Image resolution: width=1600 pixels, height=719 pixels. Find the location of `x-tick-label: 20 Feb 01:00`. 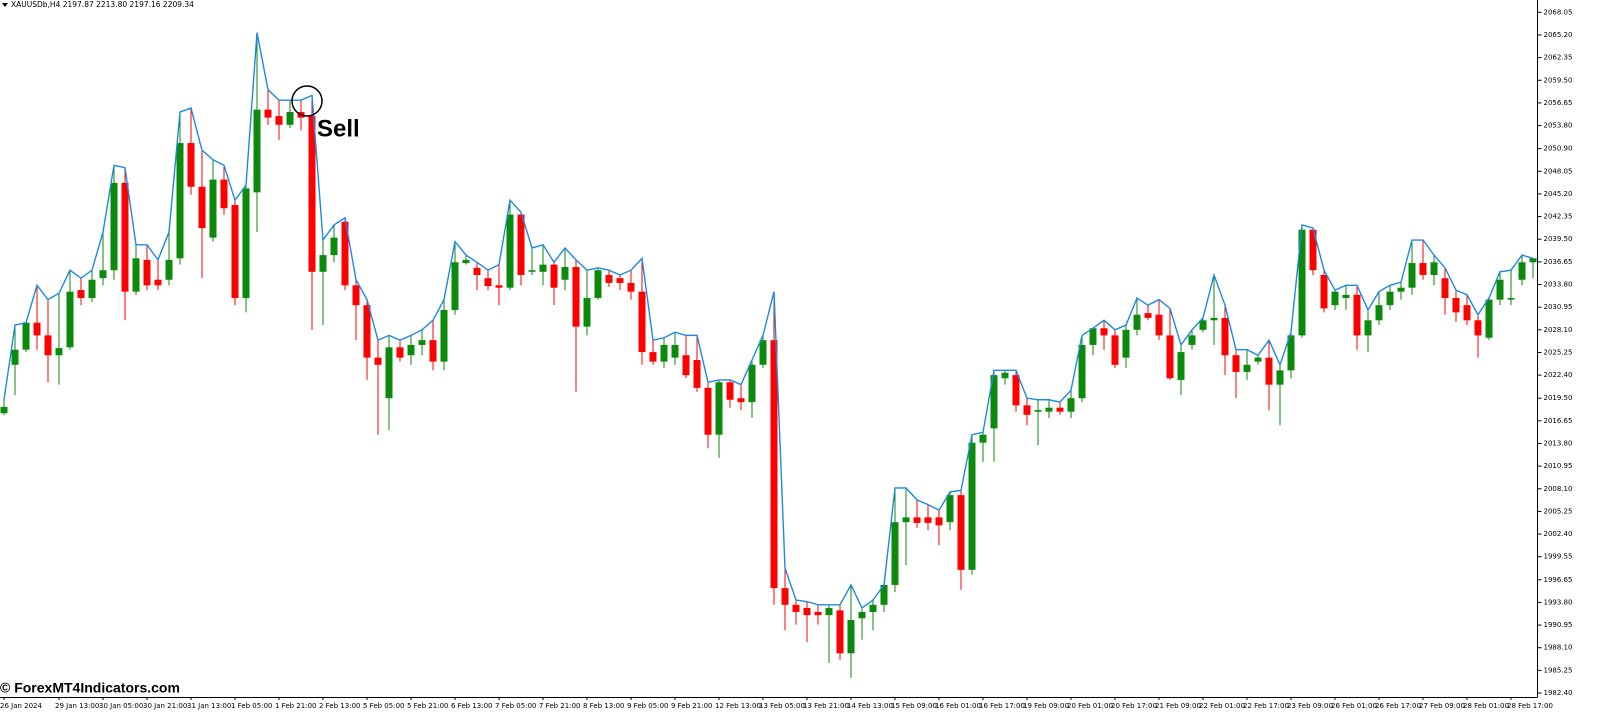

x-tick-label: 20 Feb 01:00 is located at coordinates (1090, 706).